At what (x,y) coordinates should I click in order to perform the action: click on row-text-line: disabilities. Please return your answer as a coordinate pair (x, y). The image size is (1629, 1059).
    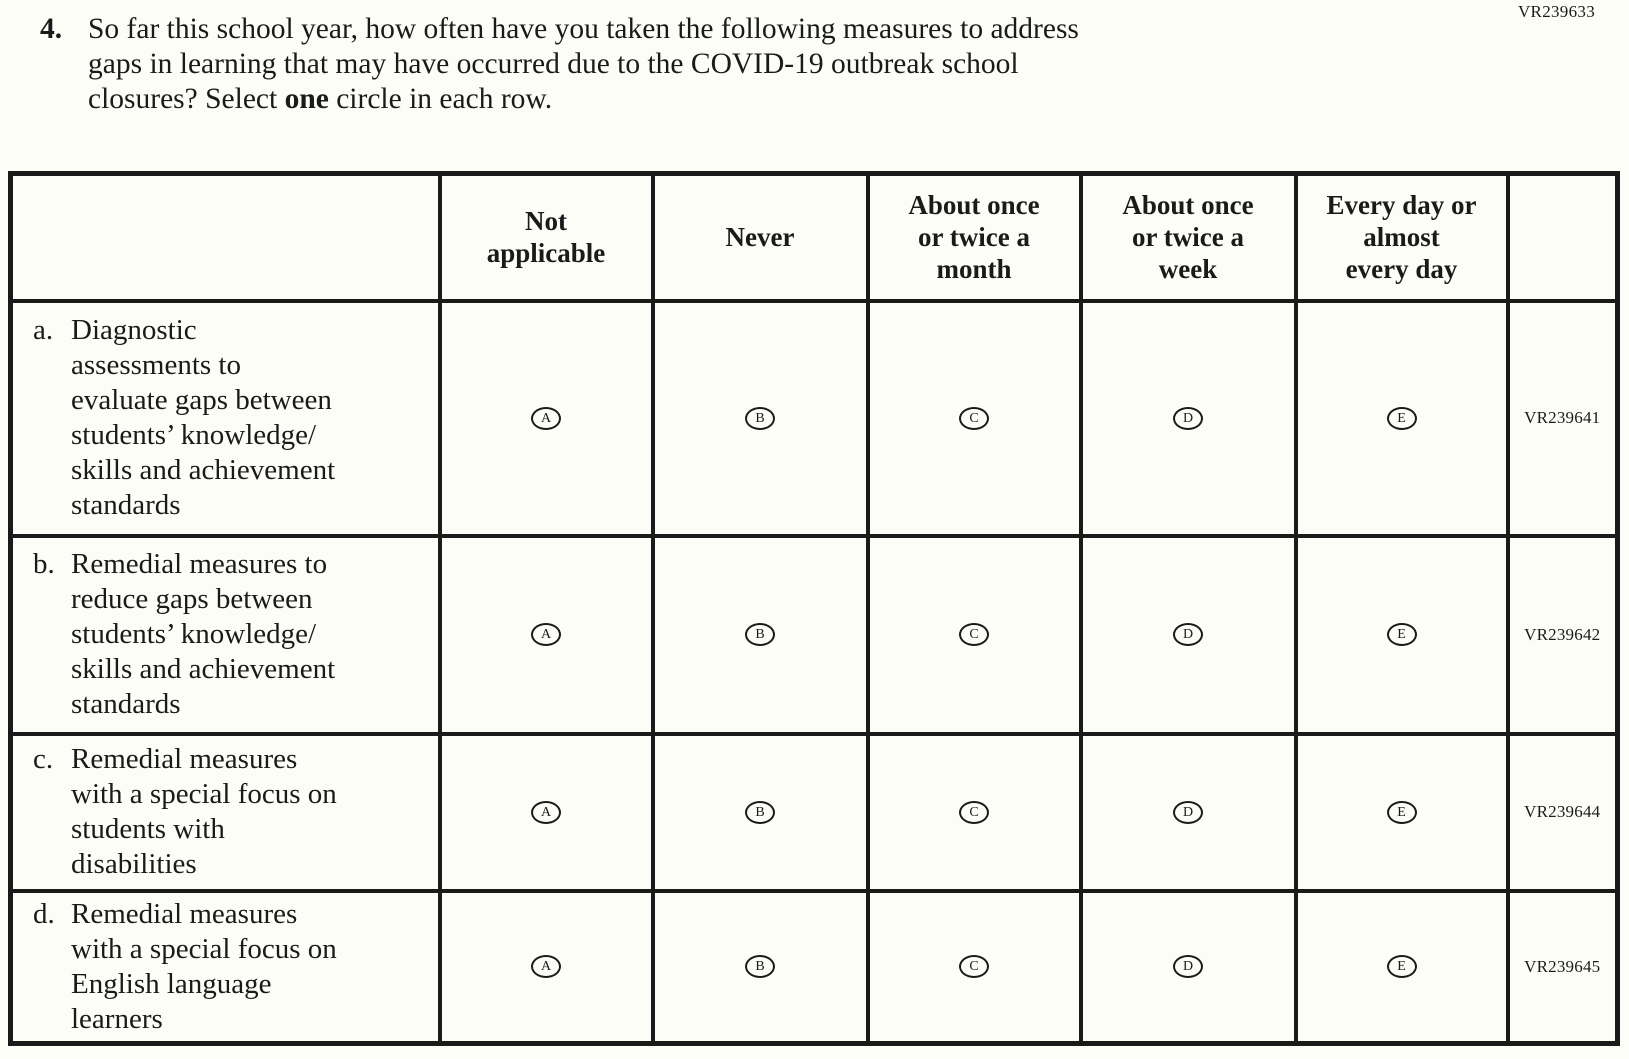
    Looking at the image, I should click on (134, 864).